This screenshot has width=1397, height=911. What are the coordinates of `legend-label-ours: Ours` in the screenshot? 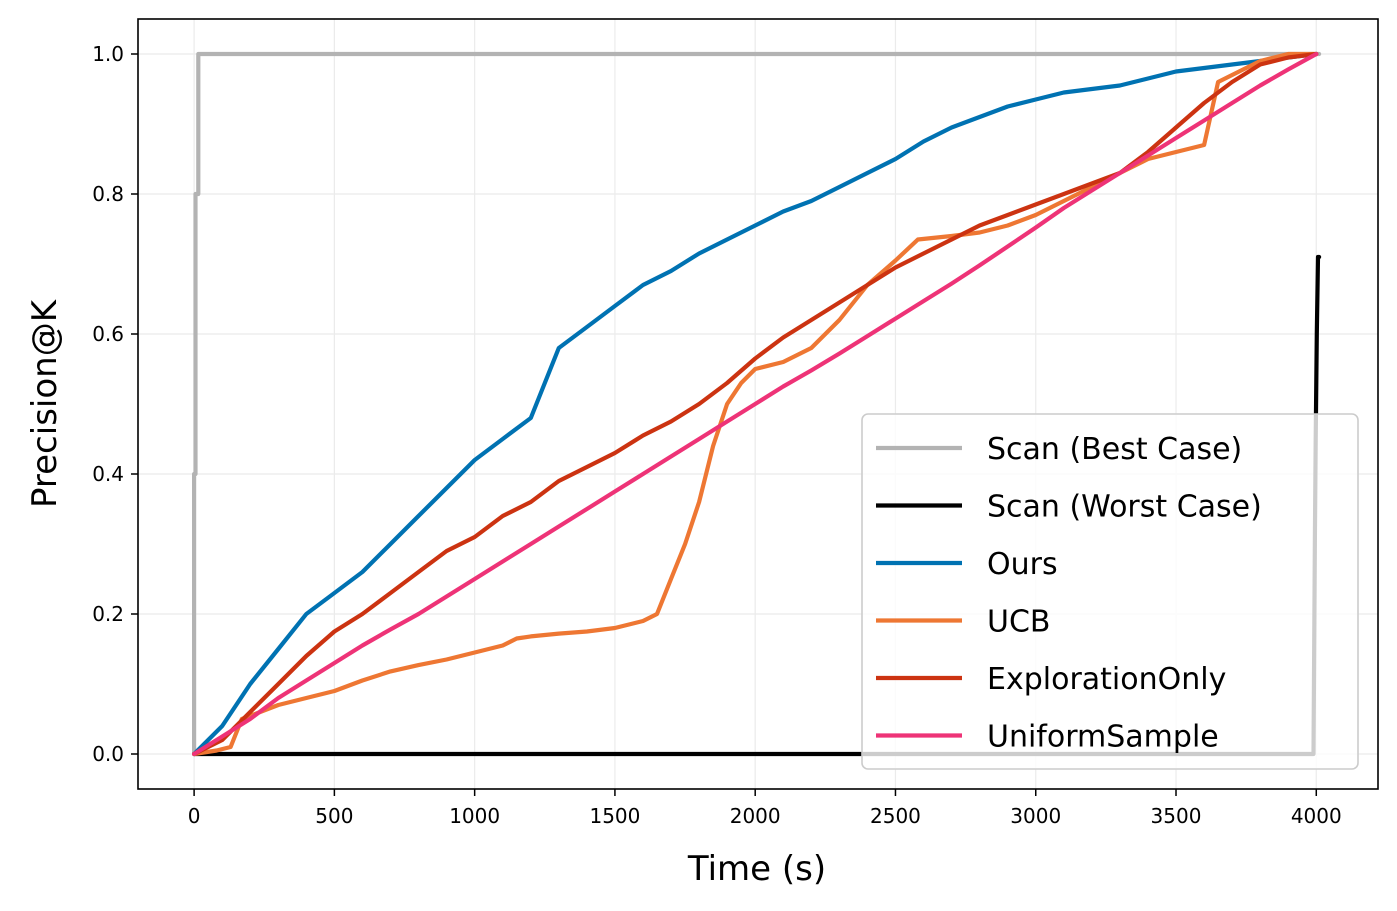 It's located at (1022, 564).